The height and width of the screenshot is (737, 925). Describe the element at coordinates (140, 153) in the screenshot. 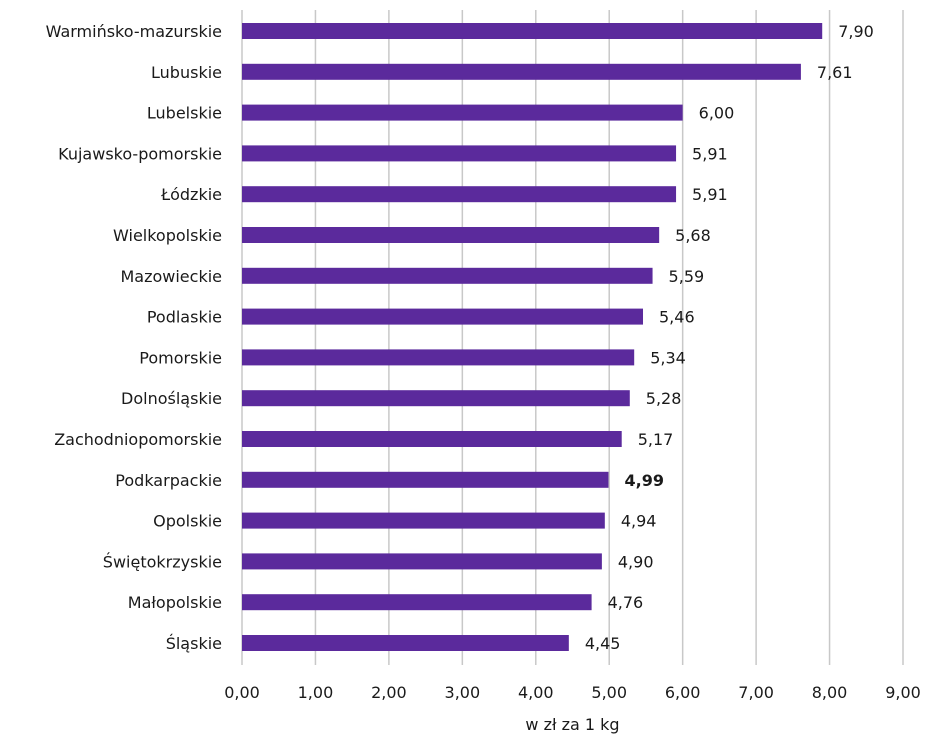

I see `category-label: Kujawsko-pomorskie` at that location.